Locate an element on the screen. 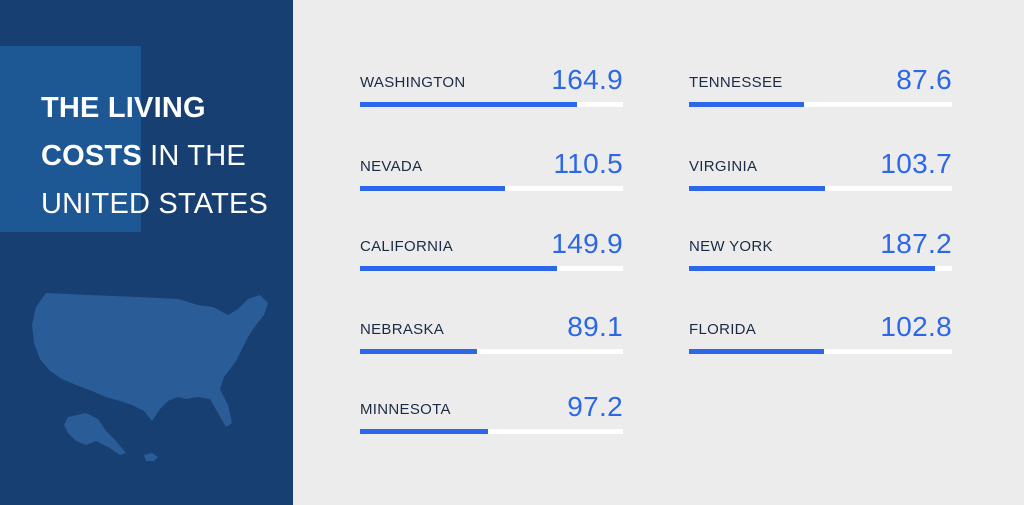 The width and height of the screenshot is (1024, 505). data-label: 187.2 is located at coordinates (916, 243).